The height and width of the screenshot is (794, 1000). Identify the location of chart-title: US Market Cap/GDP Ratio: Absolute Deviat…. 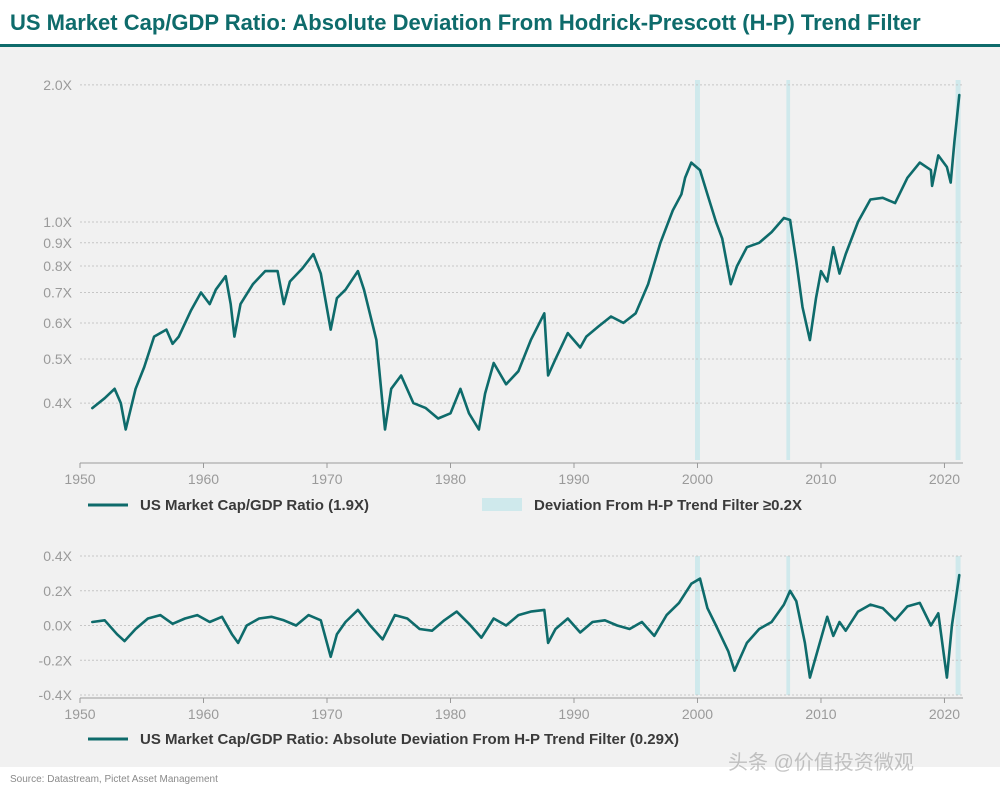
(465, 22).